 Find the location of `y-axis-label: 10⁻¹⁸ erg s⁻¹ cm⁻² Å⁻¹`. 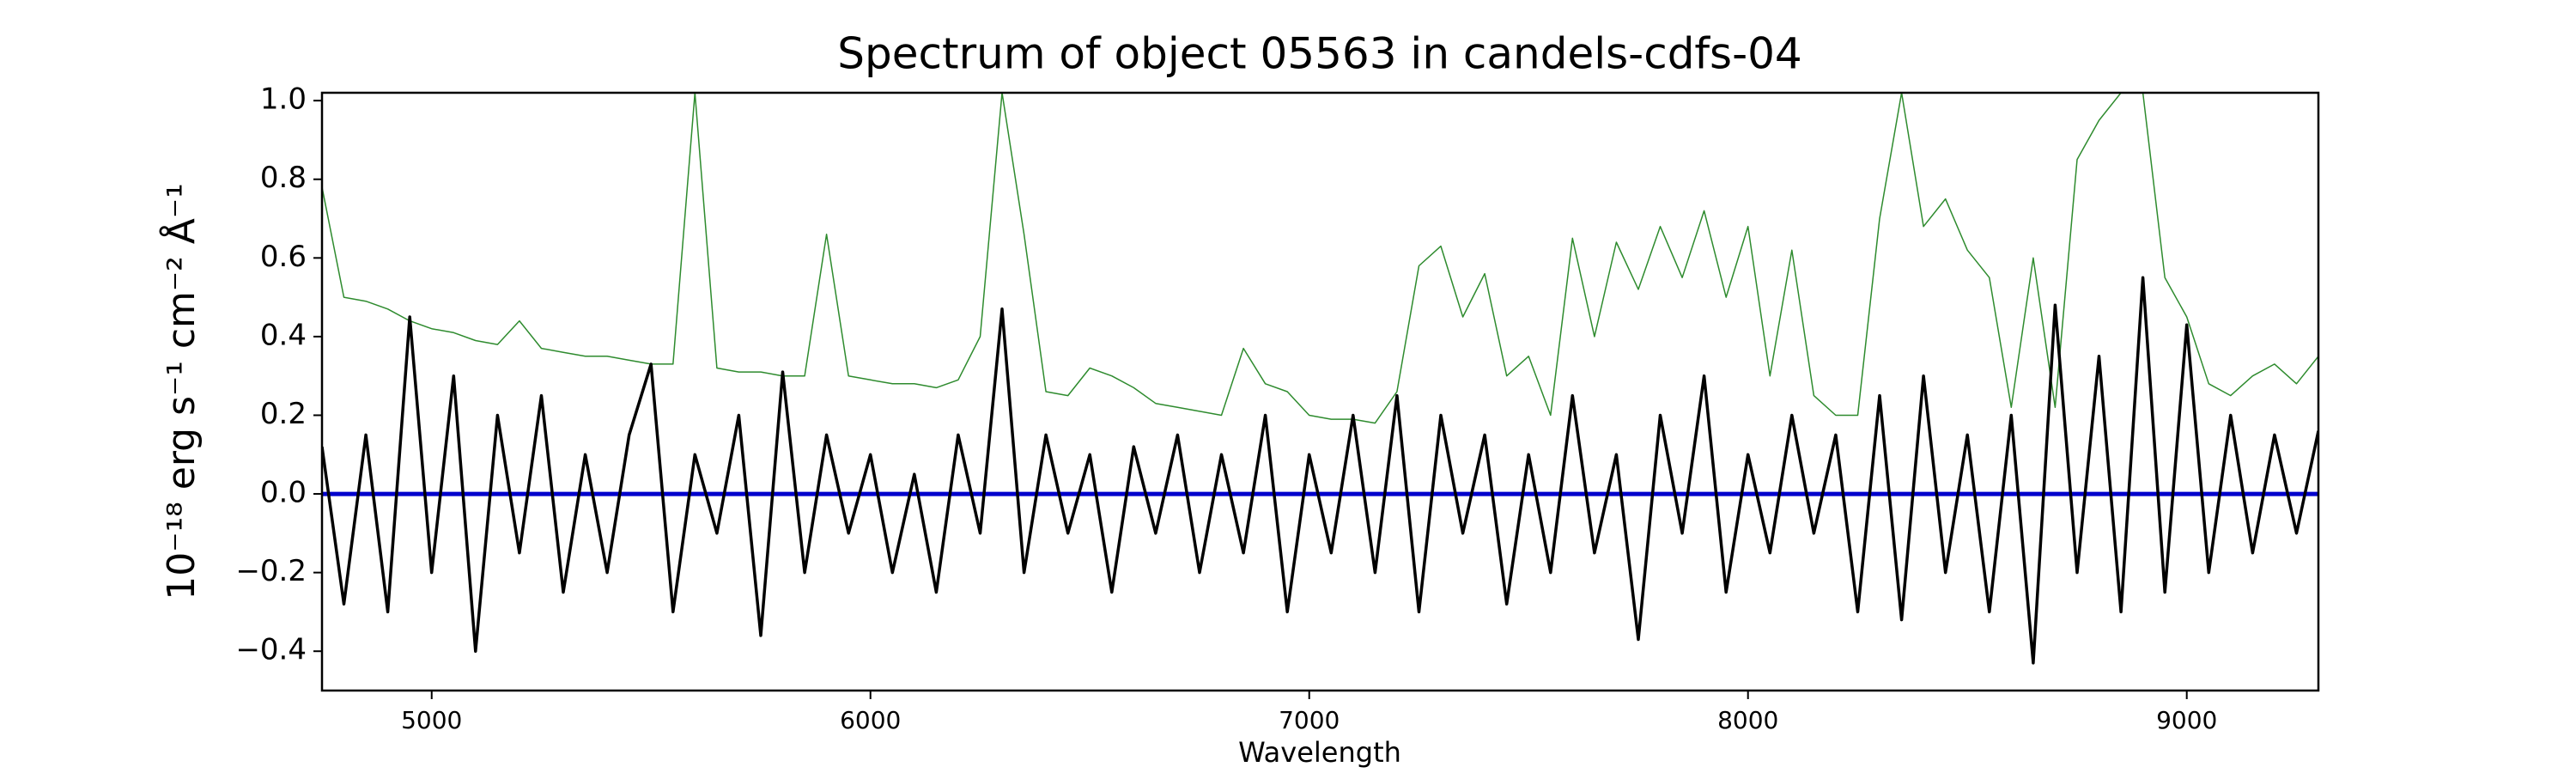

y-axis-label: 10⁻¹⁸ erg s⁻¹ cm⁻² Å⁻¹ is located at coordinates (181, 391).